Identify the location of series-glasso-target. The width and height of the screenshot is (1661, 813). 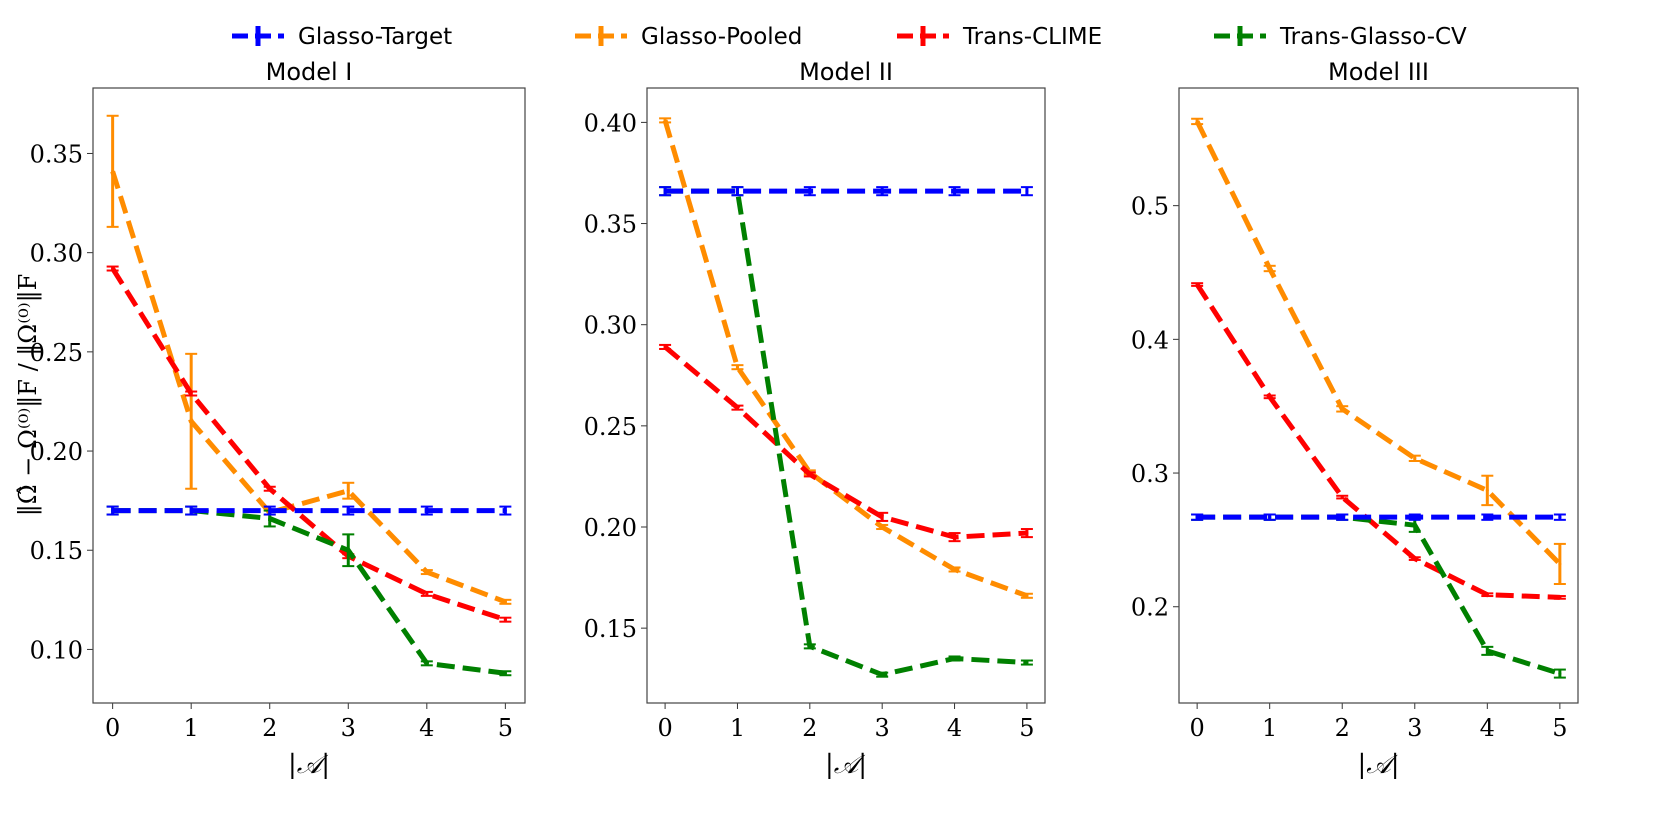
(846, 191).